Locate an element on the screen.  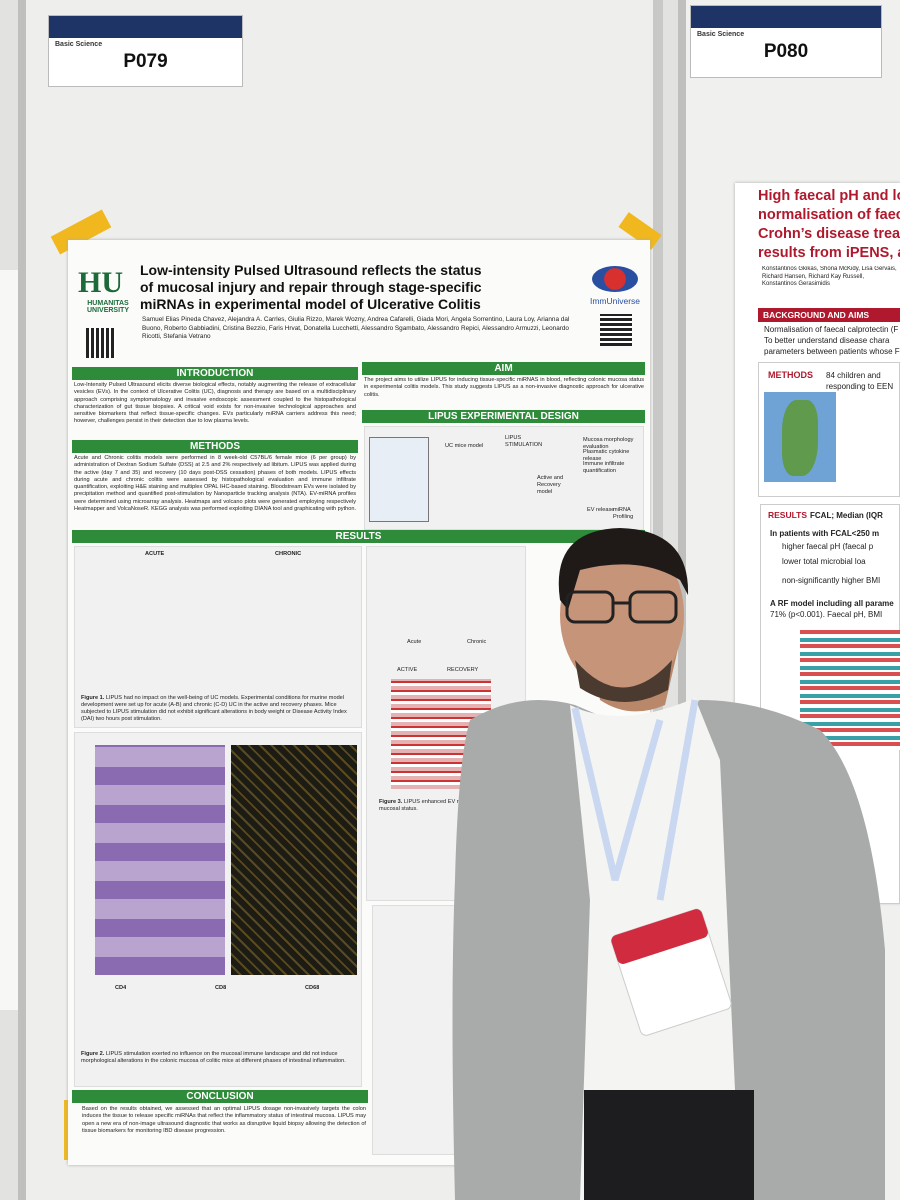
section-heading: AIM is located at coordinates (503, 368).